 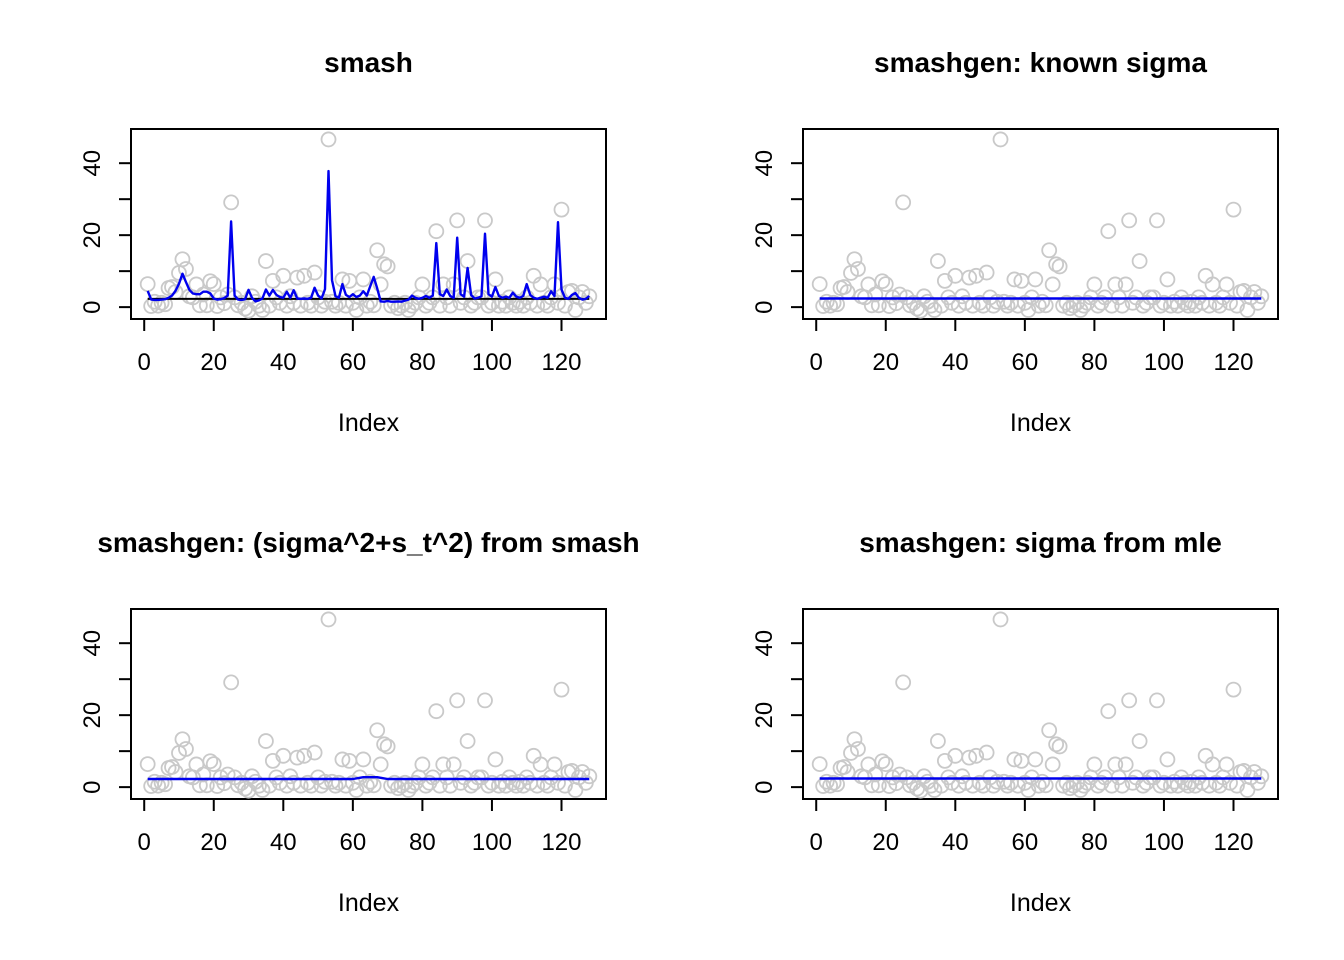 I want to click on x-tick-label: 20, so click(x=885, y=362).